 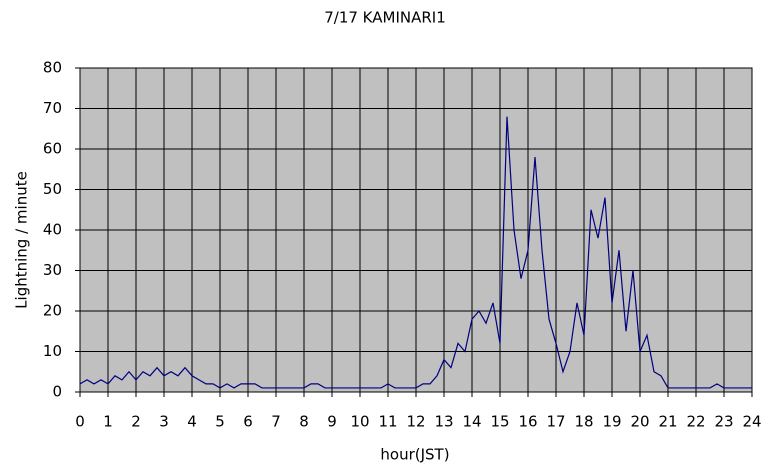 I want to click on y-axis-label: Lightning / minute, so click(x=22, y=240).